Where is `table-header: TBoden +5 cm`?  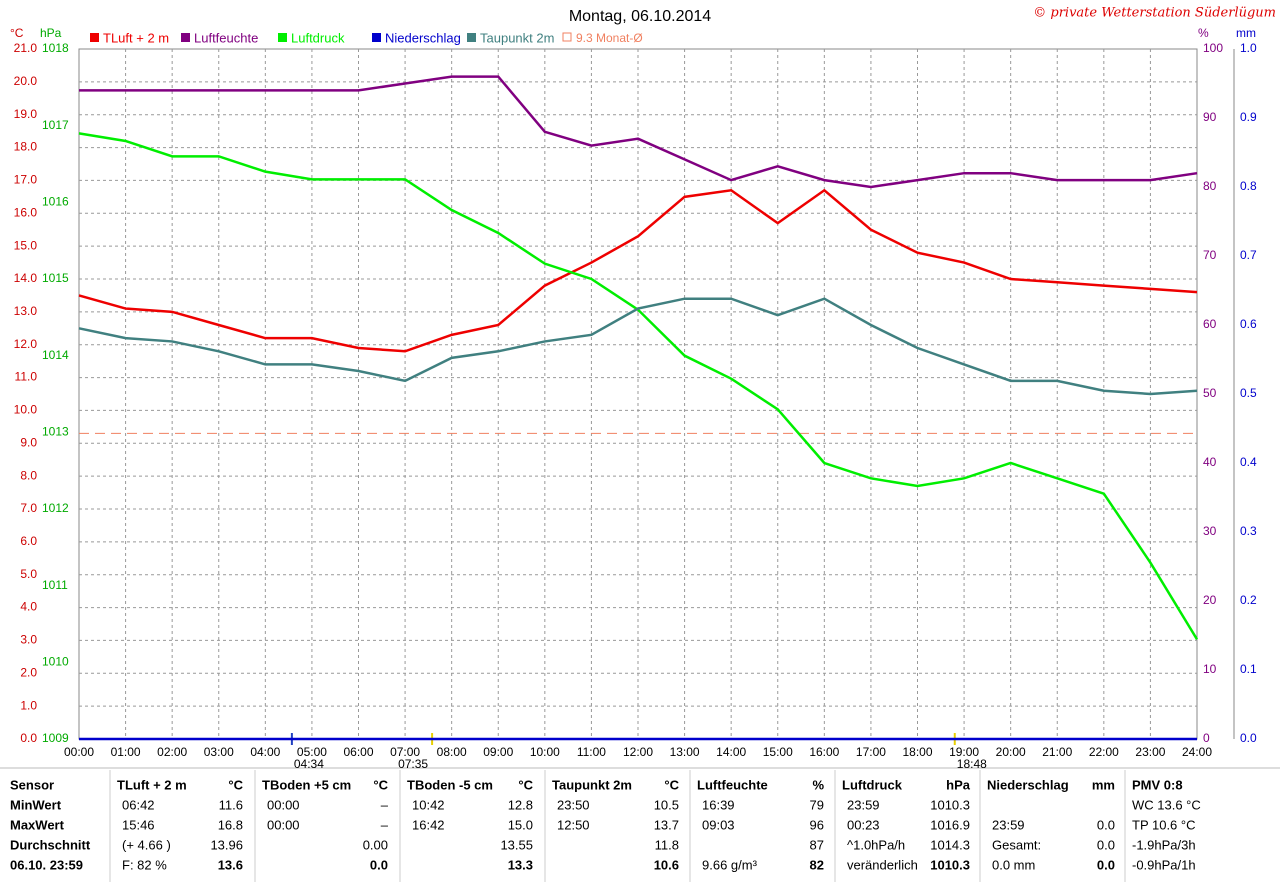
table-header: TBoden +5 cm is located at coordinates (306, 784).